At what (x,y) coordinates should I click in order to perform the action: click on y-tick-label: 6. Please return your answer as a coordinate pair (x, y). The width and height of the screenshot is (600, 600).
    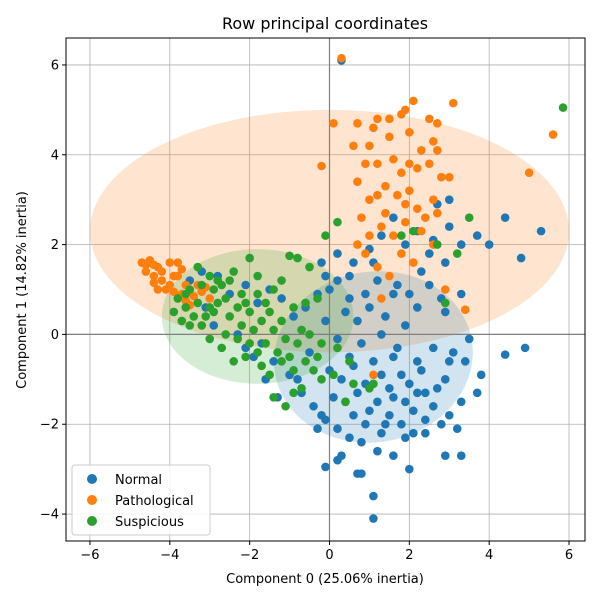
    Looking at the image, I should click on (55, 65).